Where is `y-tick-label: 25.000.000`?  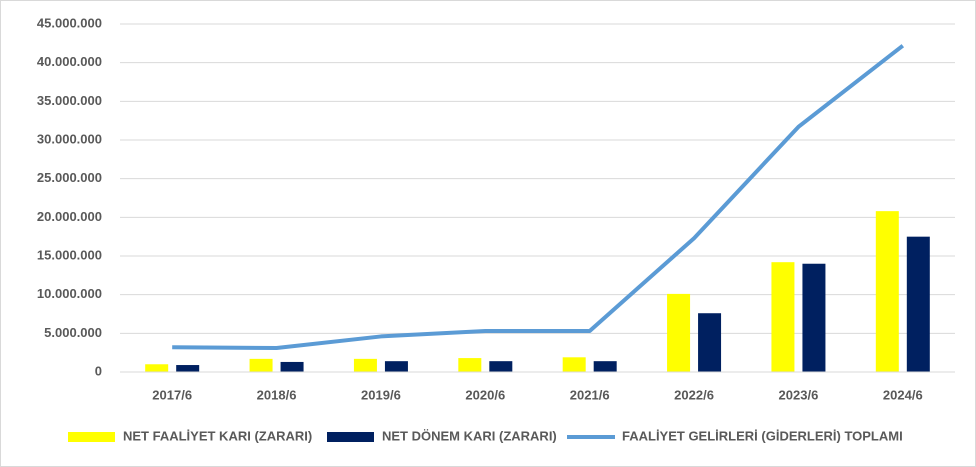
y-tick-label: 25.000.000 is located at coordinates (69, 177).